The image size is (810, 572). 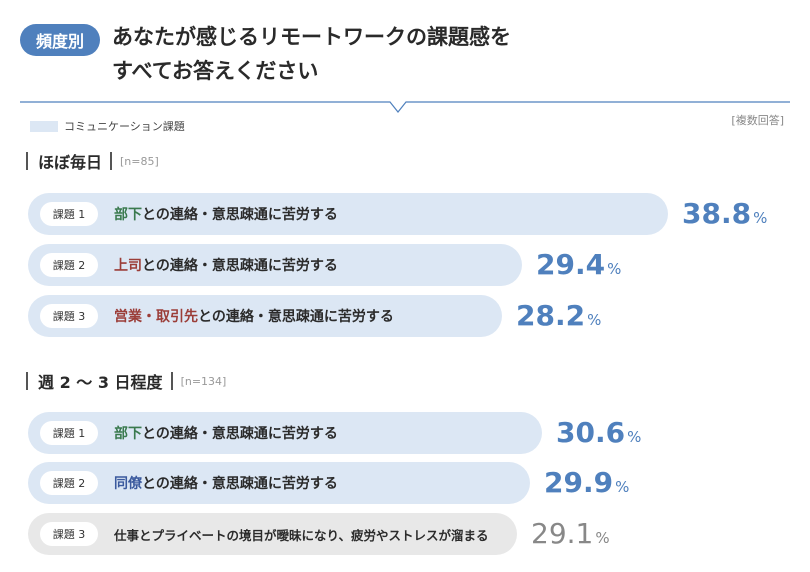 I want to click on data-label: 29.9%, so click(x=586, y=483).